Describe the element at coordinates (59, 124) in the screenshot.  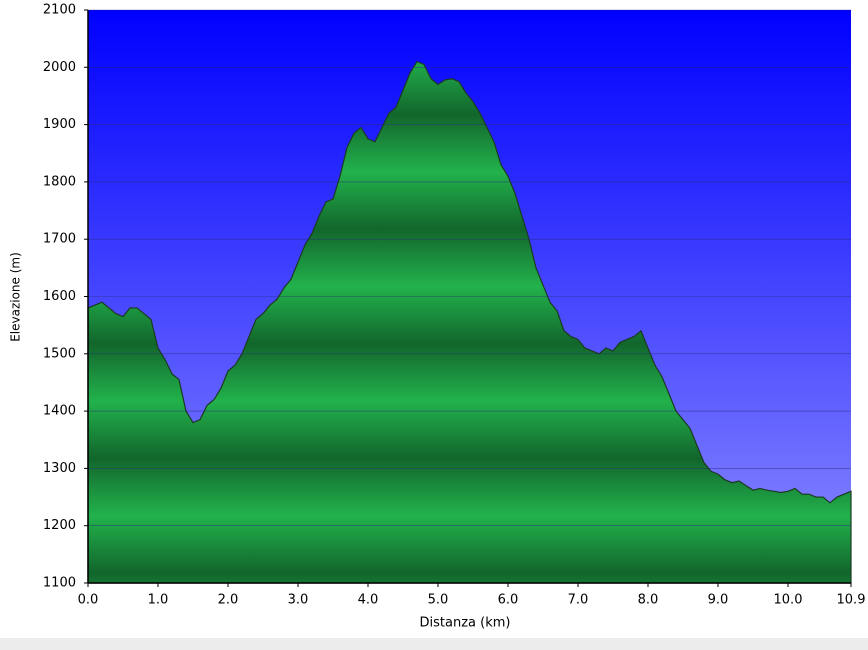
I see `y-tick-label: 1900` at that location.